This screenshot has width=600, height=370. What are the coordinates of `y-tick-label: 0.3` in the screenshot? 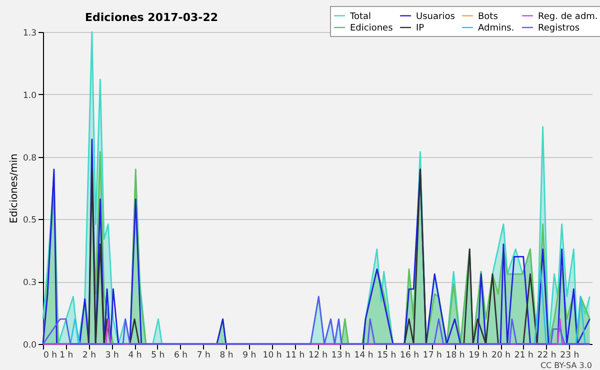 It's located at (29, 283).